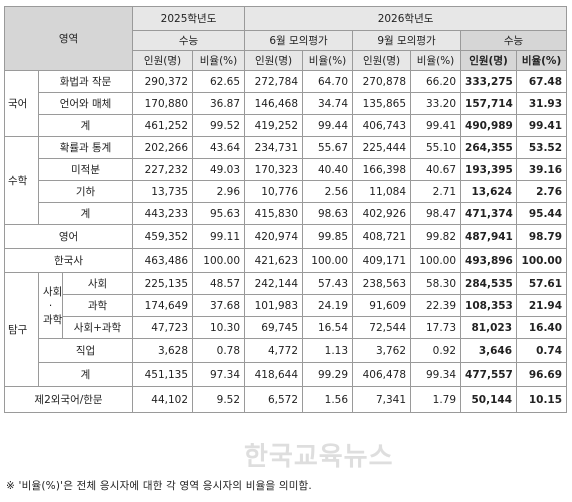  What do you see at coordinates (489, 213) in the screenshot?
I see `cell: 471,374` at bounding box center [489, 213].